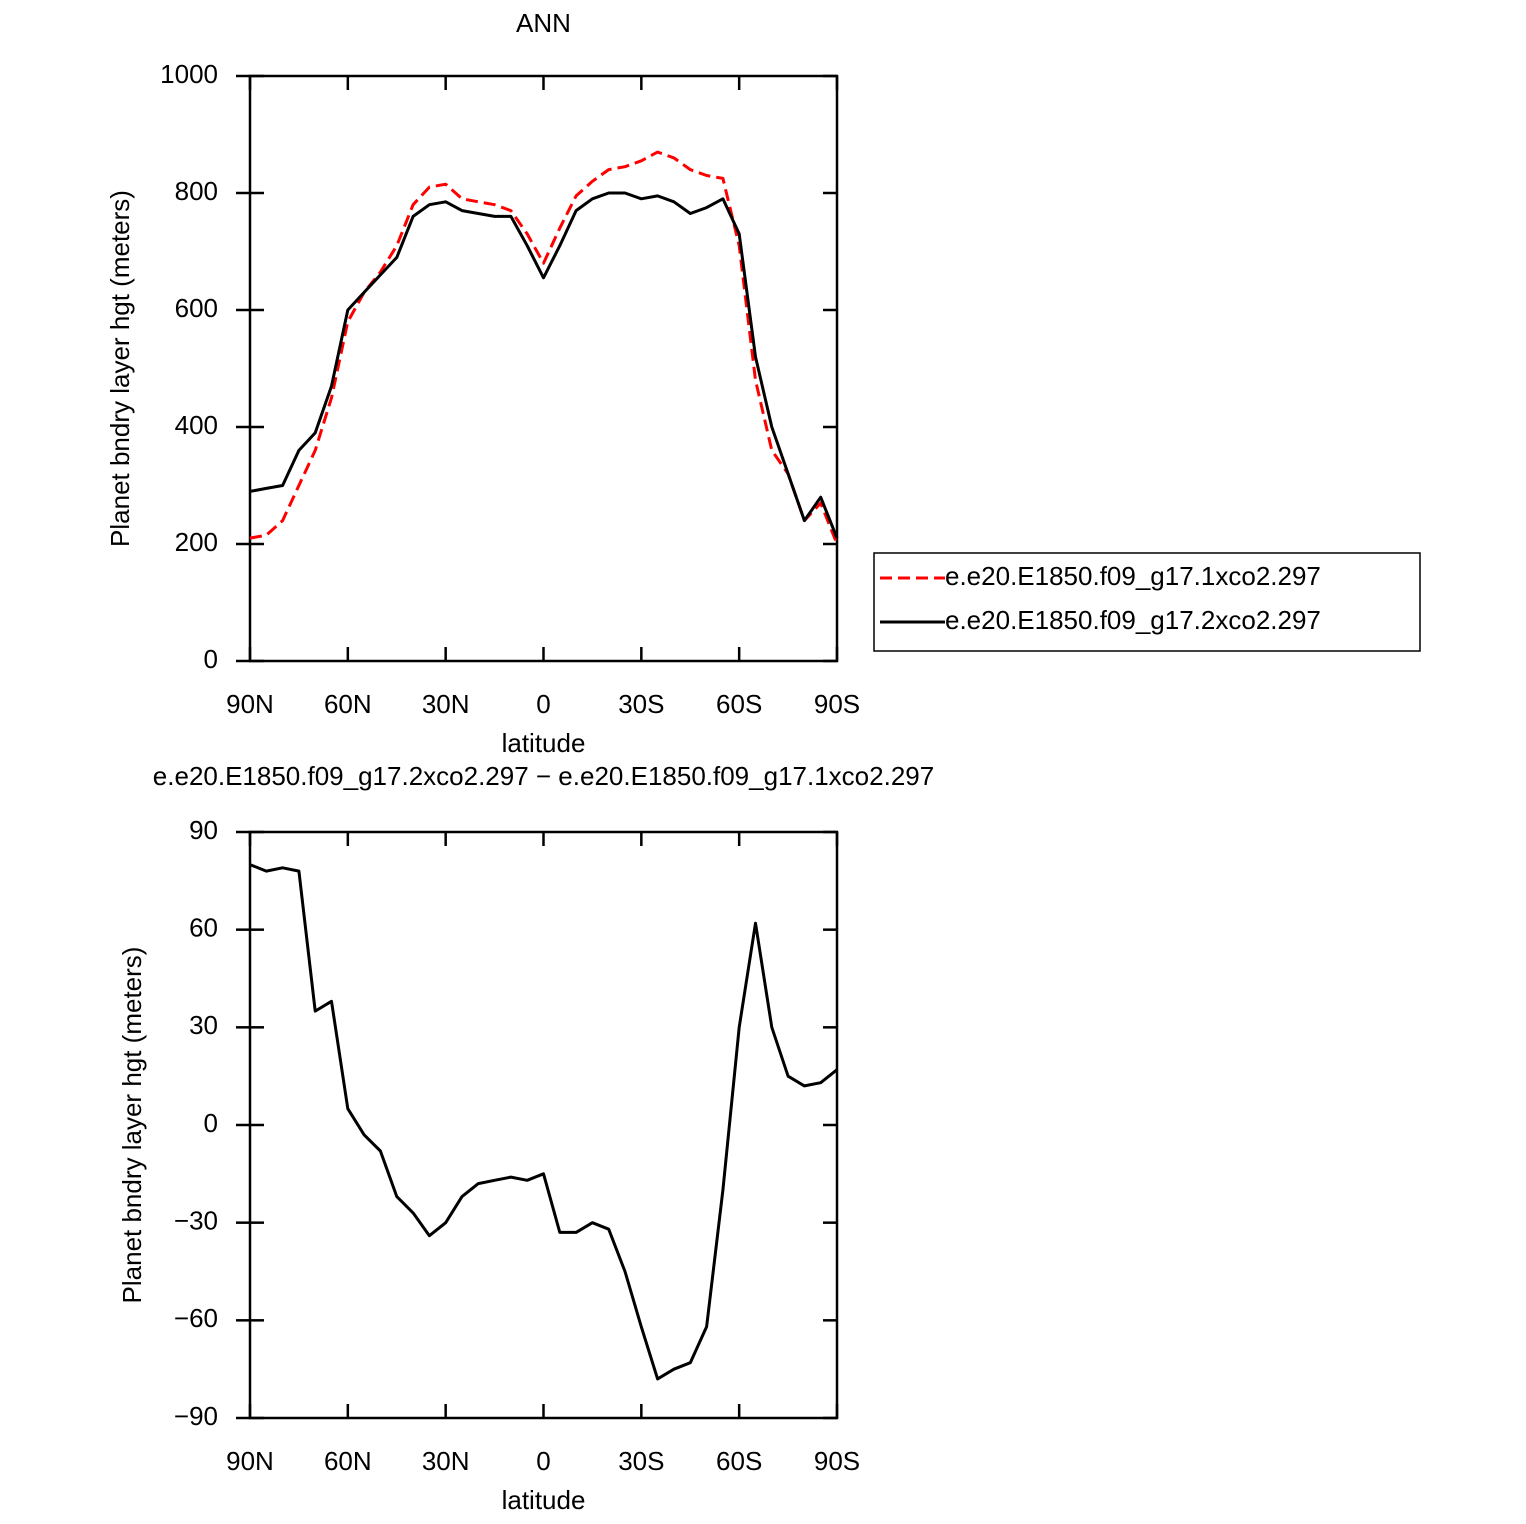 The height and width of the screenshot is (1524, 1526). I want to click on y-tick-label: 400, so click(196, 425).